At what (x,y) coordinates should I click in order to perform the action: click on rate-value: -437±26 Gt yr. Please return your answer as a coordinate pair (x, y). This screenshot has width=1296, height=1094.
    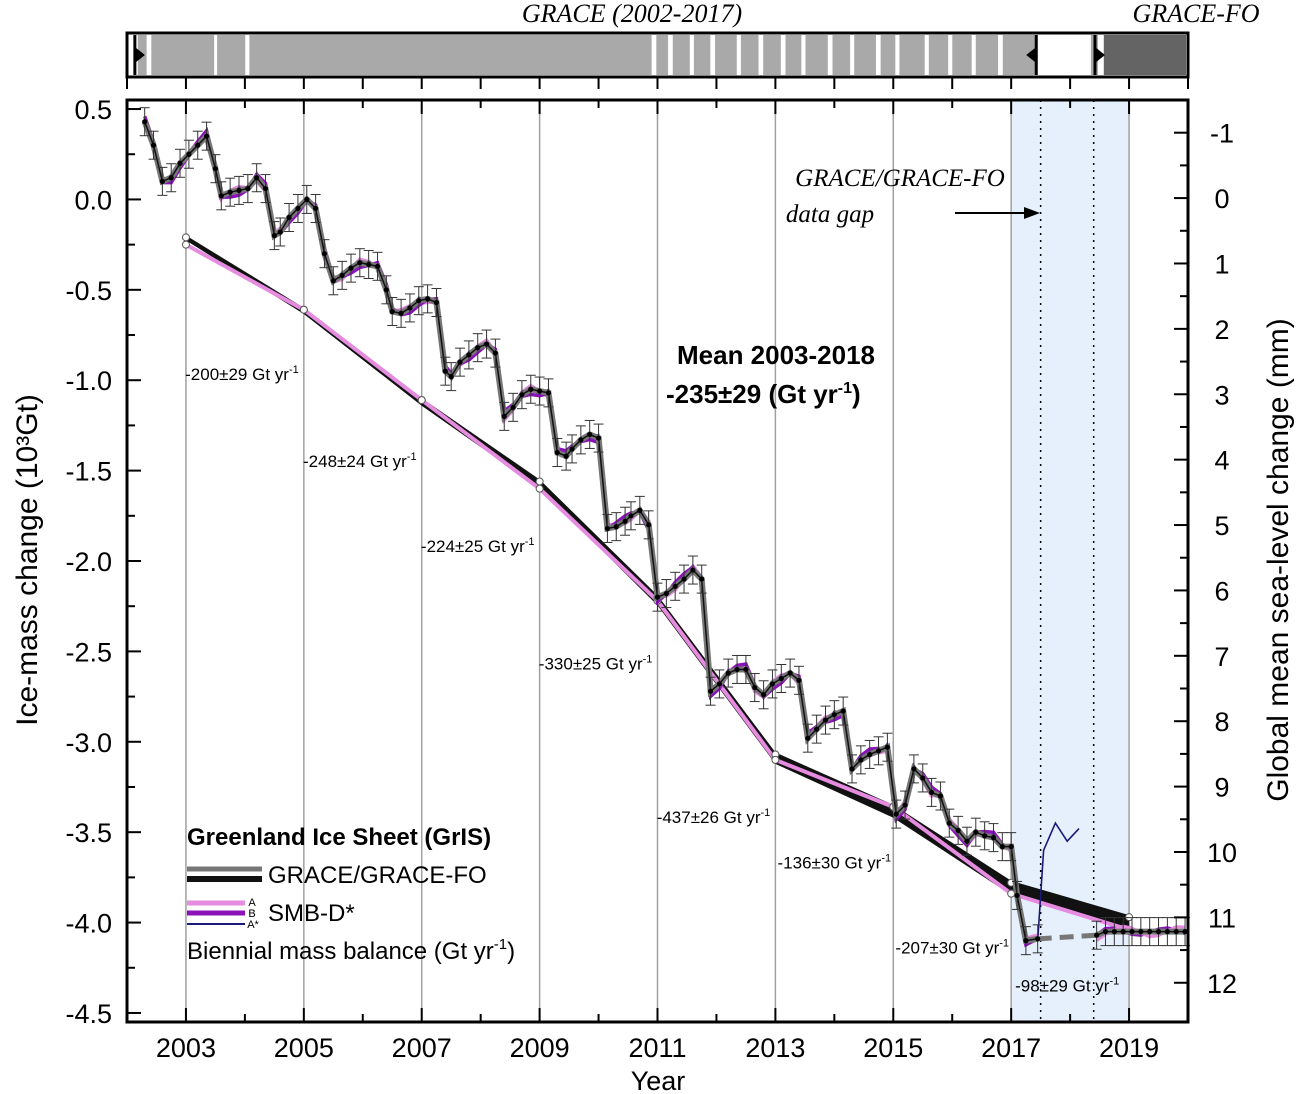
    Looking at the image, I should click on (709, 817).